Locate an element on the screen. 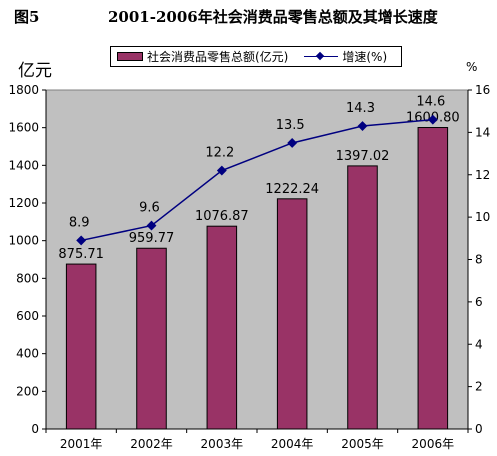  legend-bar-label: 社会消费品零售总额(亿元) is located at coordinates (218, 57).